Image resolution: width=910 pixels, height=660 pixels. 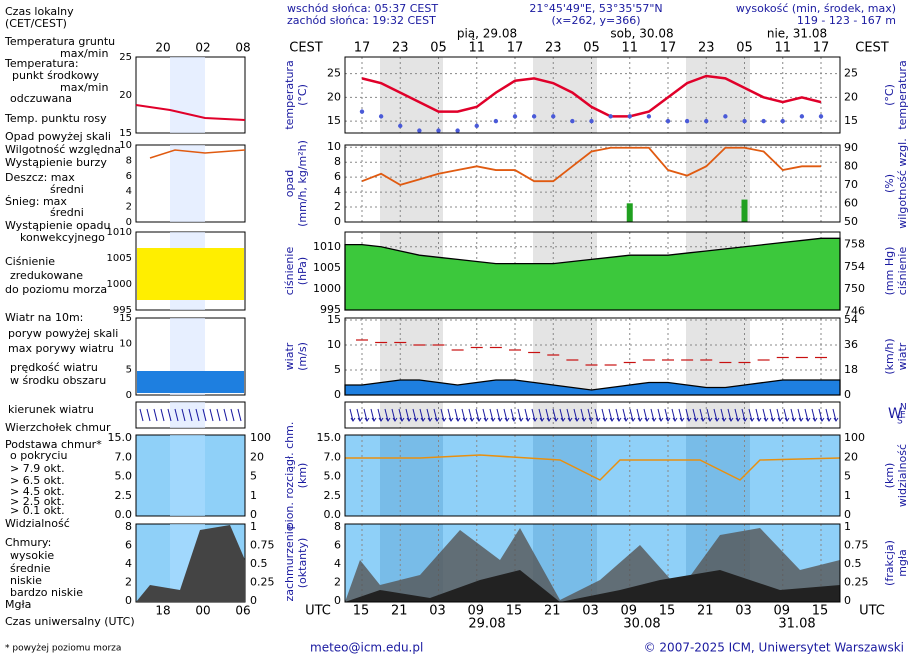 What do you see at coordinates (84, 87) in the screenshot?
I see `legend-text: max/min` at bounding box center [84, 87].